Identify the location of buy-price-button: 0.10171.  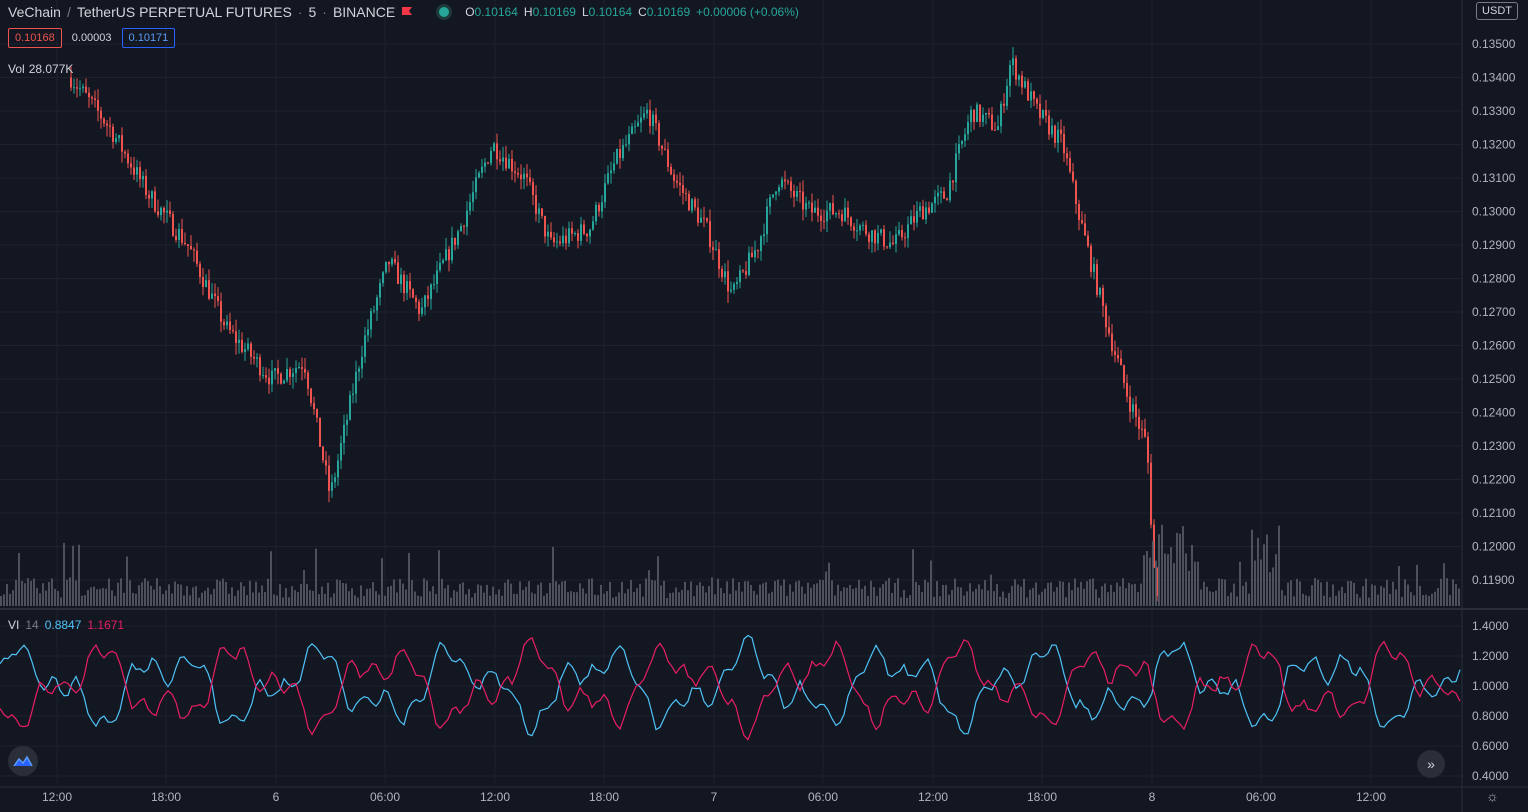
(148, 38).